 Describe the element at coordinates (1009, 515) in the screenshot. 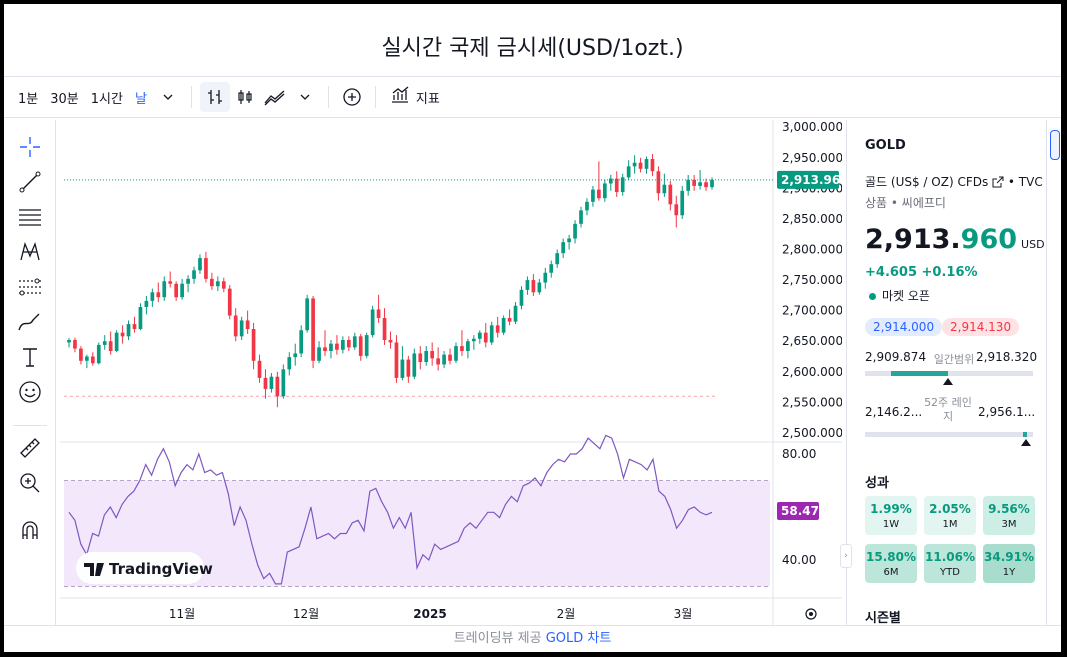

I see `perf-3m: 9.56% 3M` at that location.